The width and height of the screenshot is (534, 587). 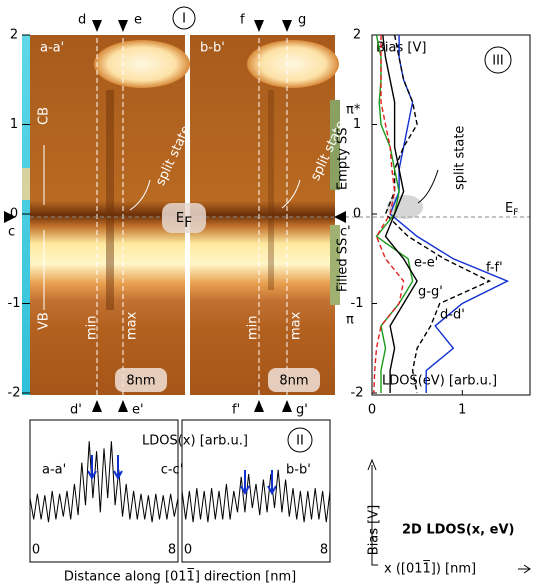 I want to click on cb-label: CB, so click(x=44, y=116).